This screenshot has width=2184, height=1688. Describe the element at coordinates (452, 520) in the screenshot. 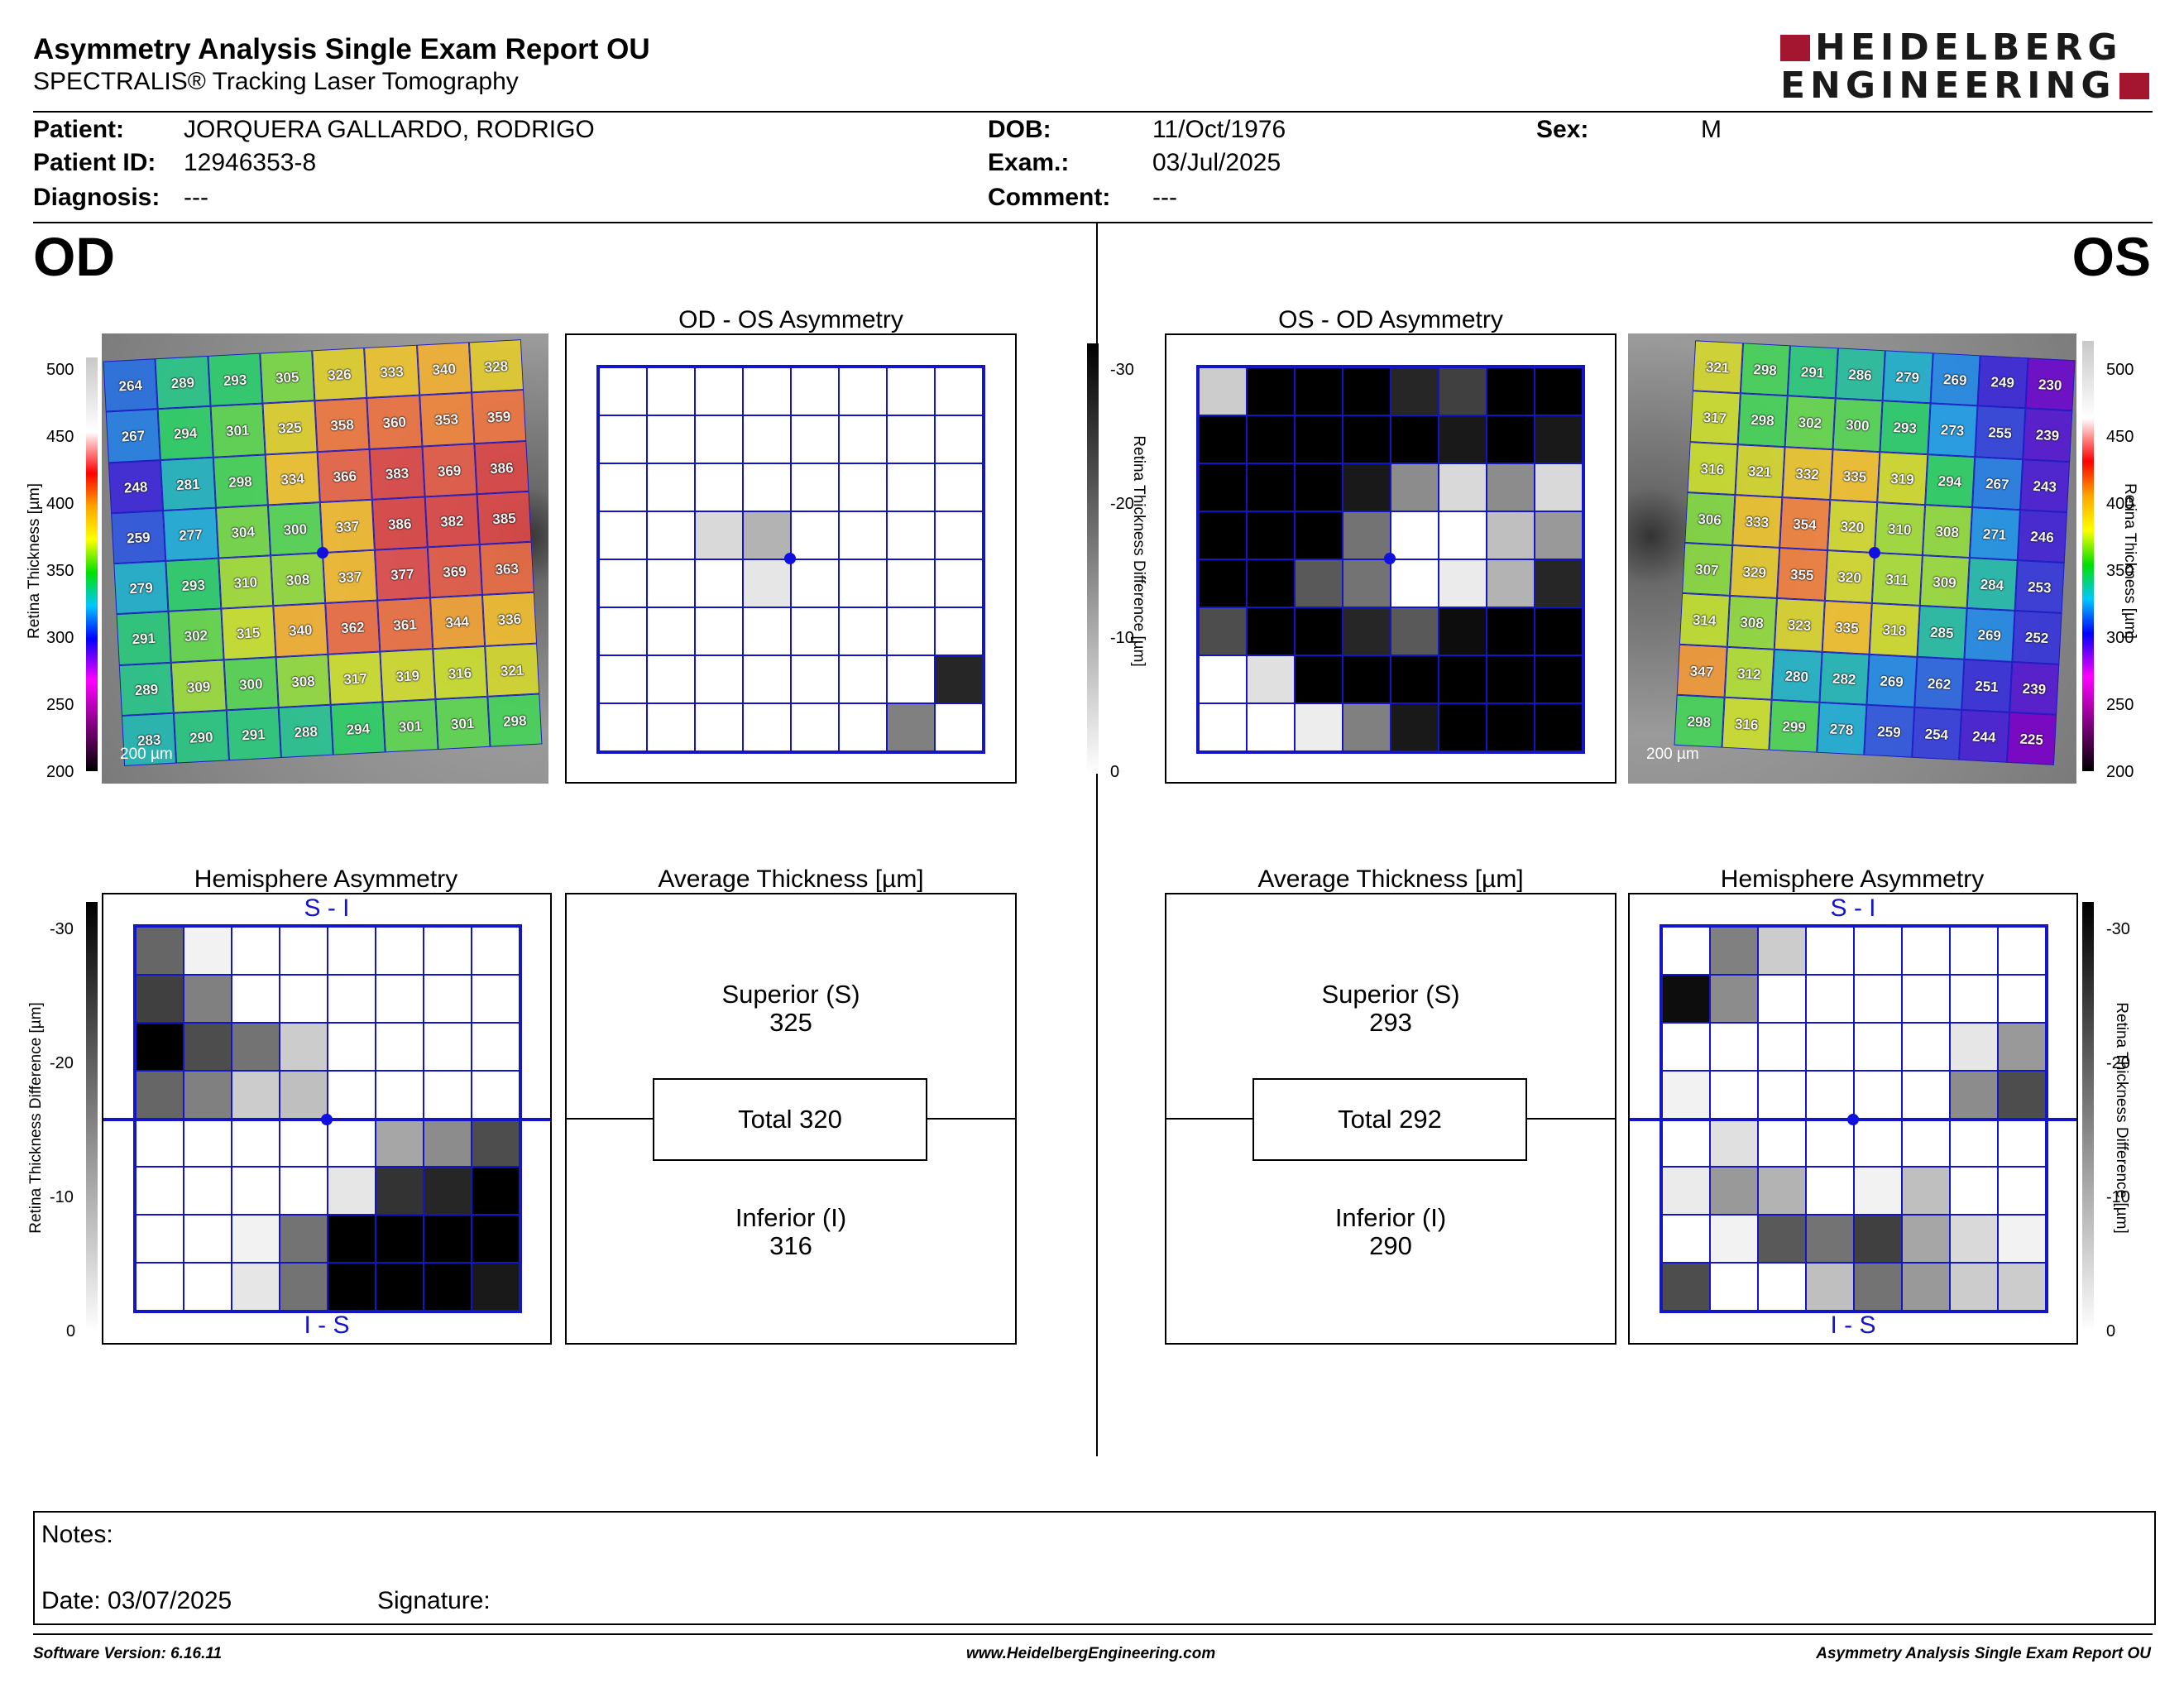

I see `od-thickness-cell: 382` at that location.